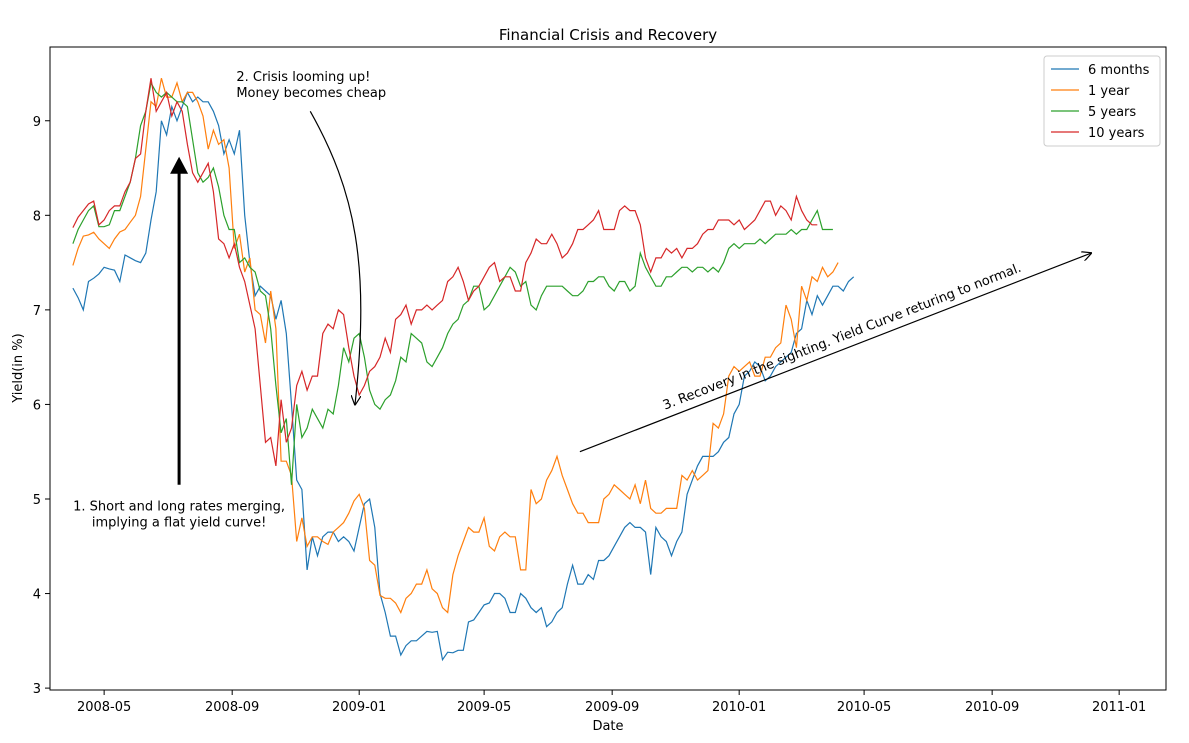 The width and height of the screenshot is (1189, 743). Describe the element at coordinates (303, 77) in the screenshot. I see `annotation-2-text: 2. Crisis looming up!` at that location.